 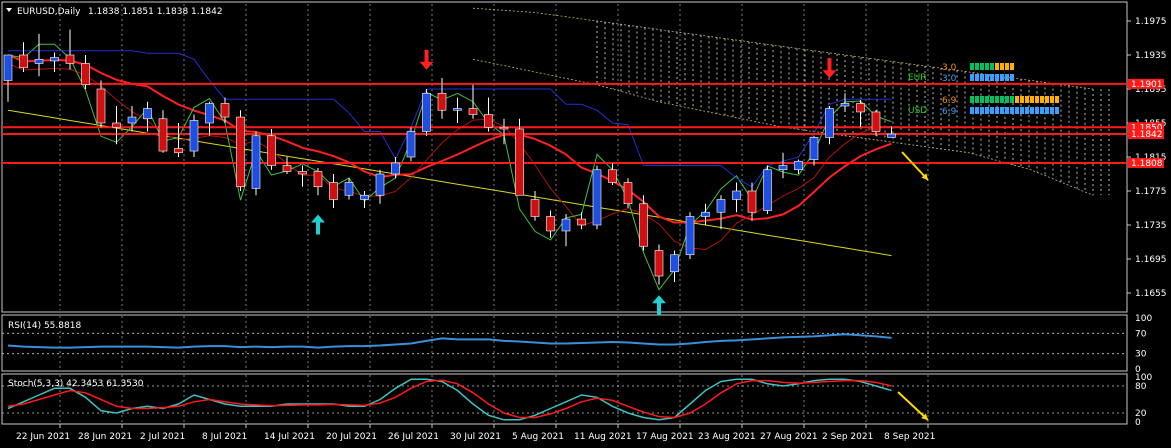 What do you see at coordinates (1151, 260) in the screenshot?
I see `price-tick-label: 1.1695` at bounding box center [1151, 260].